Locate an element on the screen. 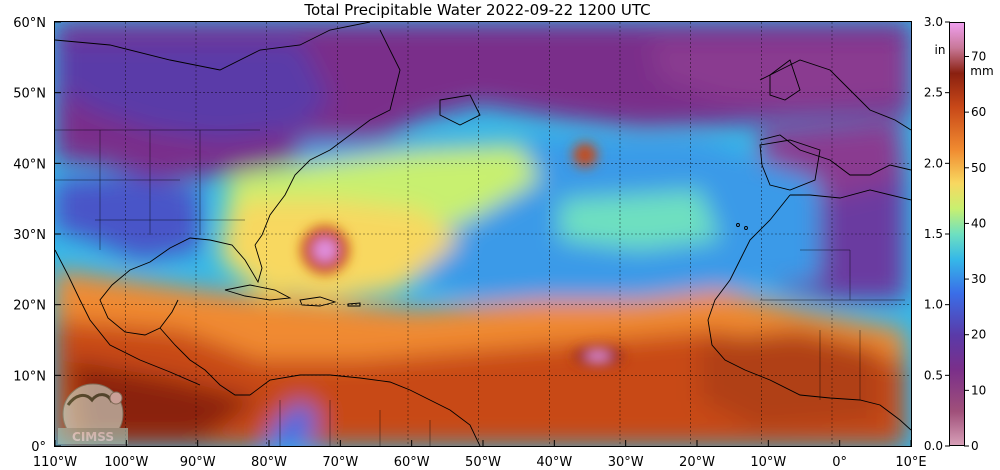  lon-tick-label: 60°W is located at coordinates (412, 462).